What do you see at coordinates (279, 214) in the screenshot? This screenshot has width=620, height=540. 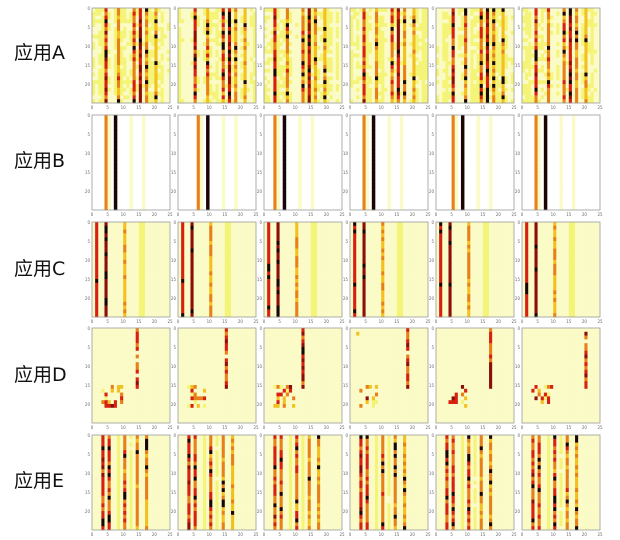 I see `x-tick-label: 5` at bounding box center [279, 214].